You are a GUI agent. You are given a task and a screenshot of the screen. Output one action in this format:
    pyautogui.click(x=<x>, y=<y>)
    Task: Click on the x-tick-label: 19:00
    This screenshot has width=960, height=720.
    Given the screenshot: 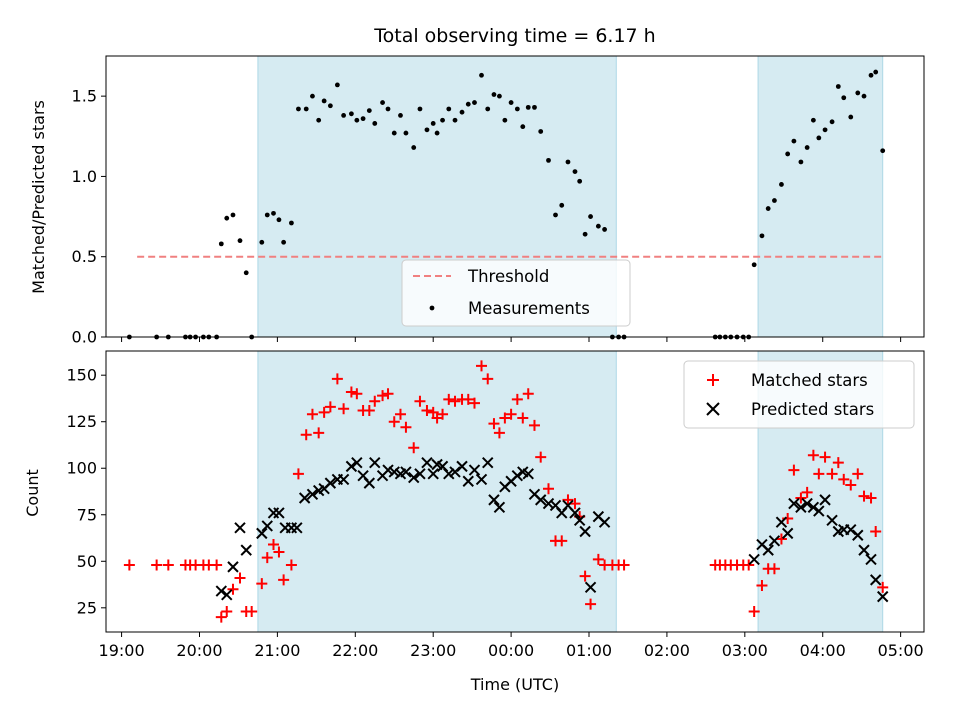 What is the action you would take?
    pyautogui.click(x=122, y=650)
    